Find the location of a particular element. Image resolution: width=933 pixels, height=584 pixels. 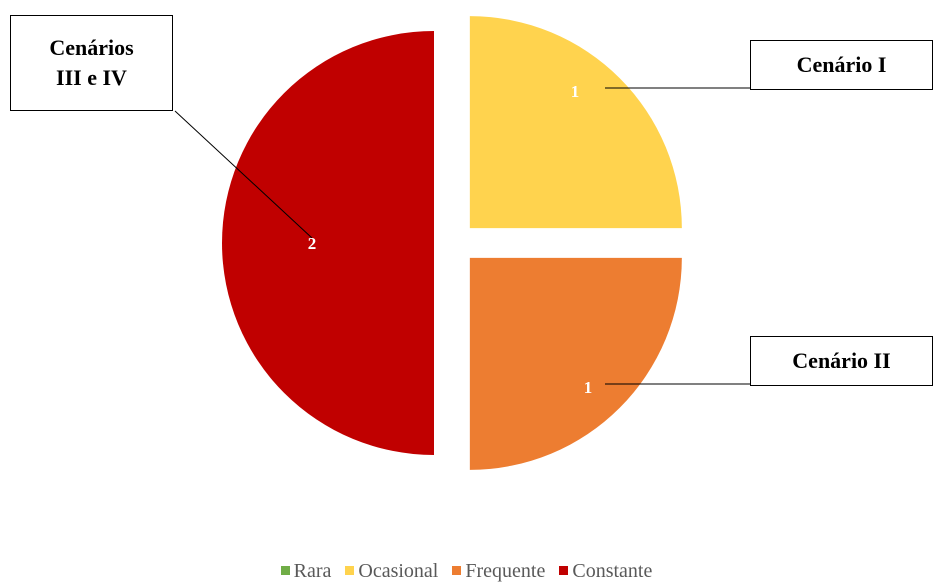

legend-label-rara: Rara is located at coordinates (312, 571).